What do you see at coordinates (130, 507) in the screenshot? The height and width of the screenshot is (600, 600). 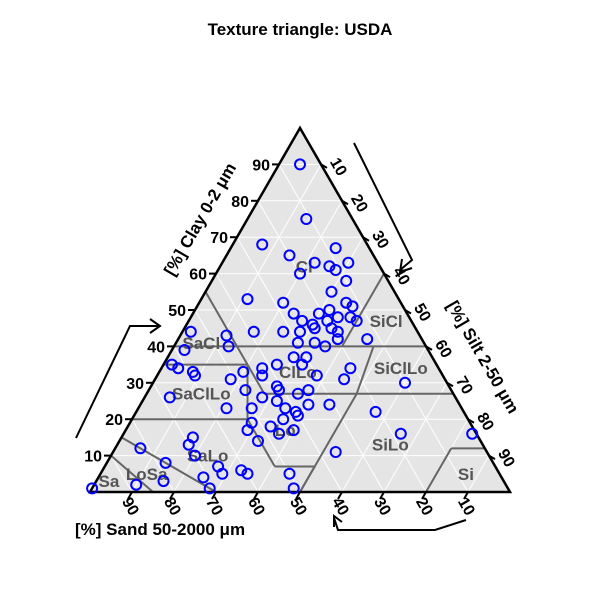 I see `sand-tick-label: 90` at bounding box center [130, 507].